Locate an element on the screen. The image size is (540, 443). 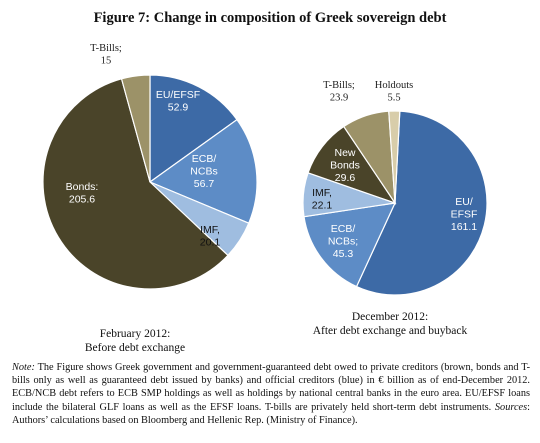
caption-subtitle: Before debt exchange is located at coordinates (135, 348).